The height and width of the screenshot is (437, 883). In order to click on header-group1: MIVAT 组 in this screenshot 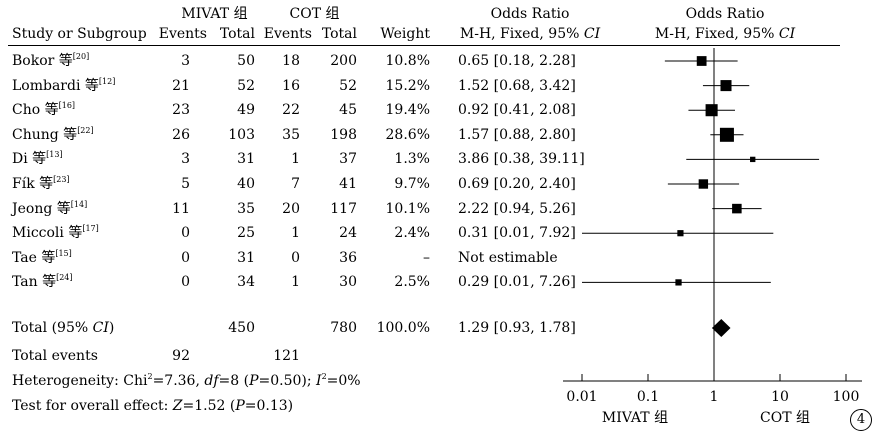, I will do `click(214, 14)`.